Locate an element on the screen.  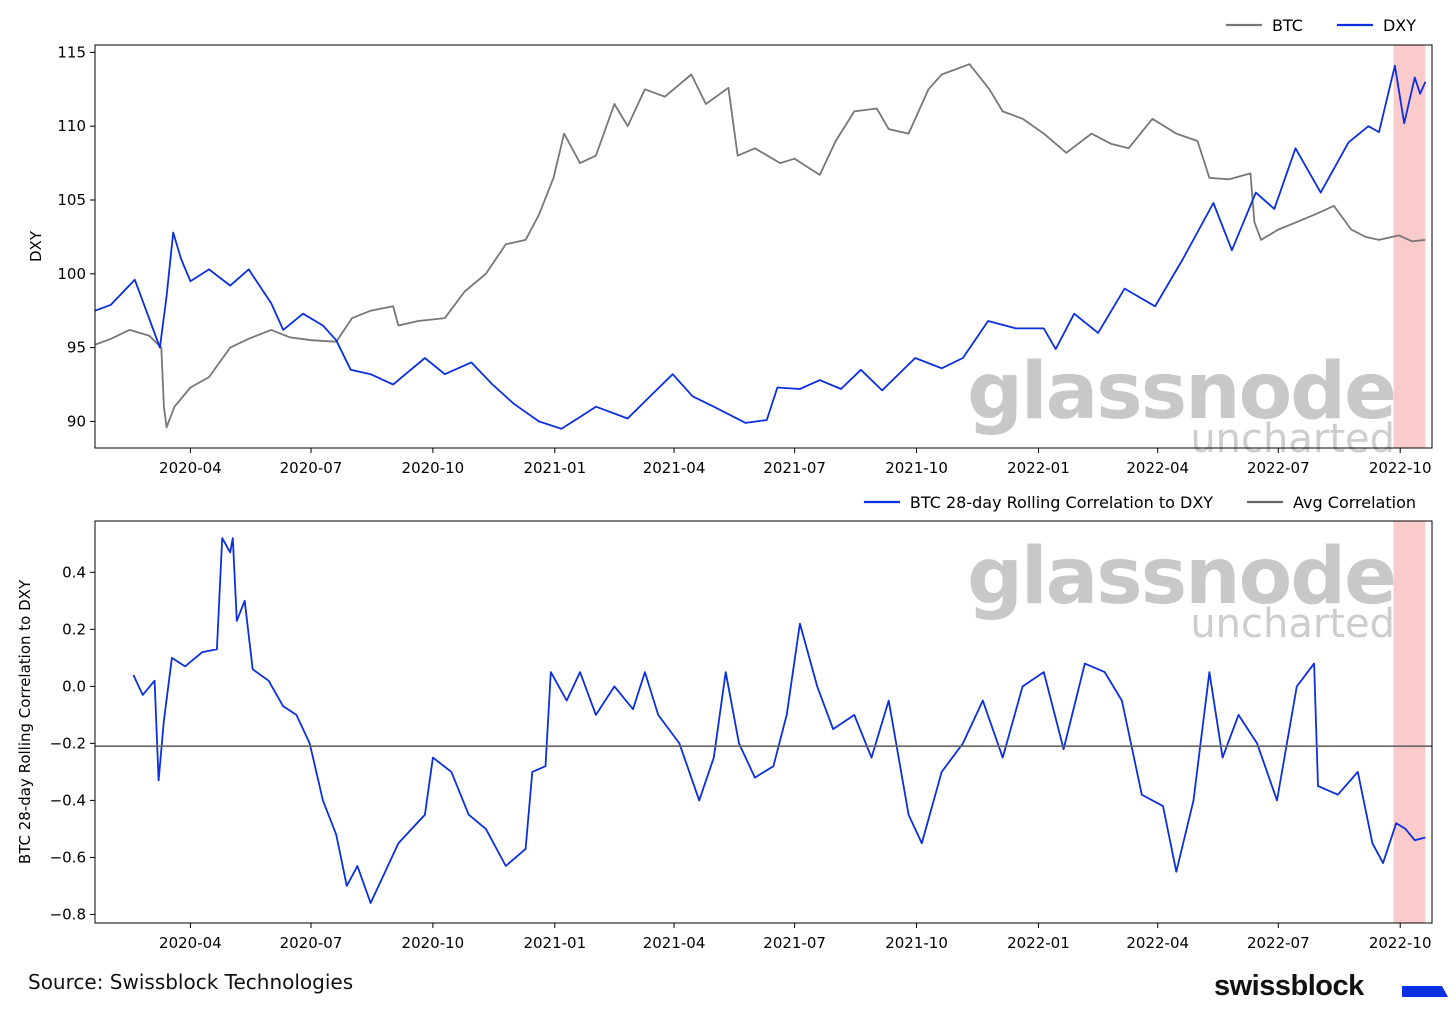
legend-label: DXY is located at coordinates (1399, 25).